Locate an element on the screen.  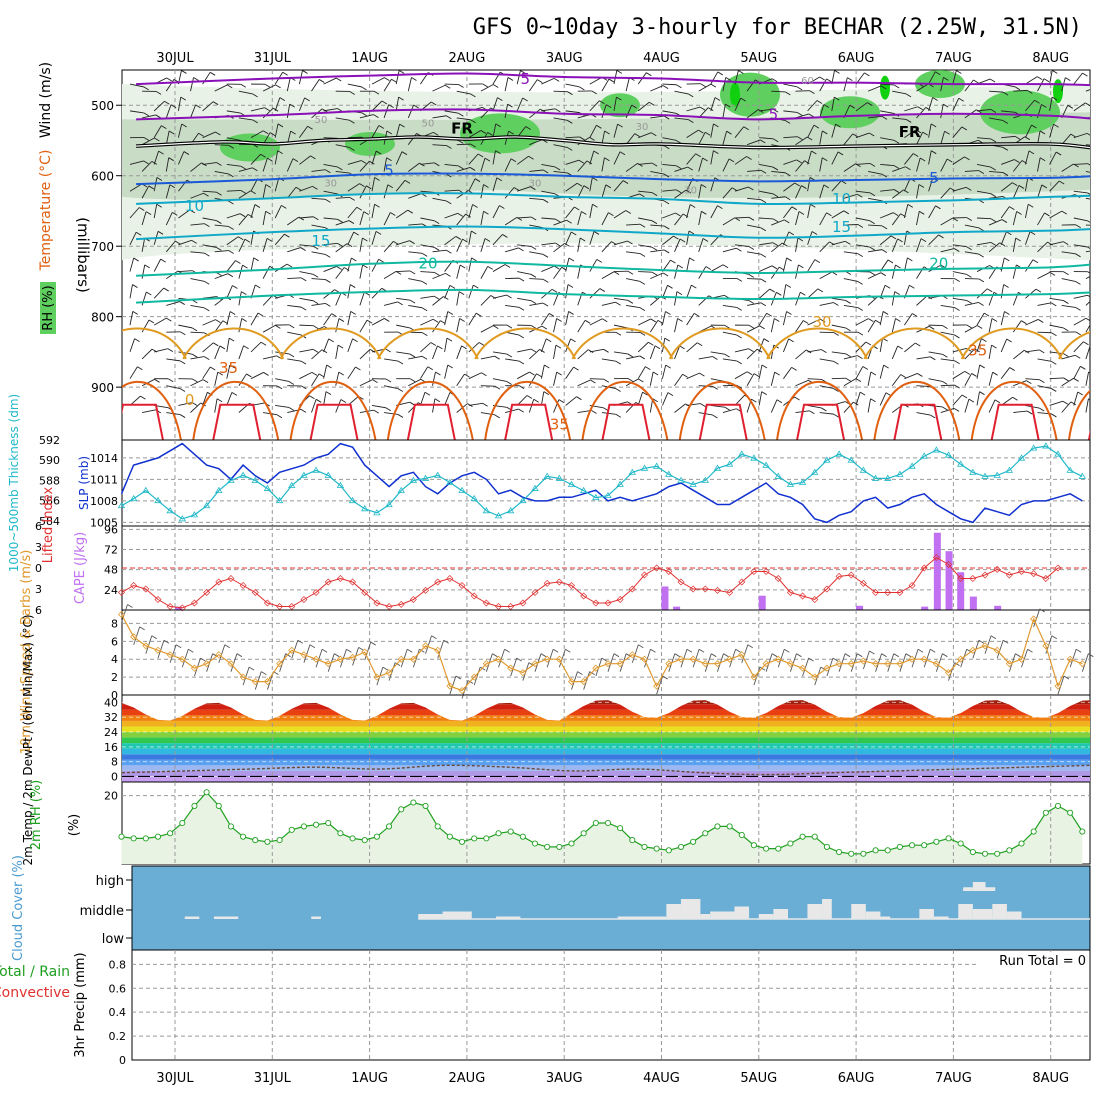
thickness-tick-label: 584 is located at coordinates (49, 521).